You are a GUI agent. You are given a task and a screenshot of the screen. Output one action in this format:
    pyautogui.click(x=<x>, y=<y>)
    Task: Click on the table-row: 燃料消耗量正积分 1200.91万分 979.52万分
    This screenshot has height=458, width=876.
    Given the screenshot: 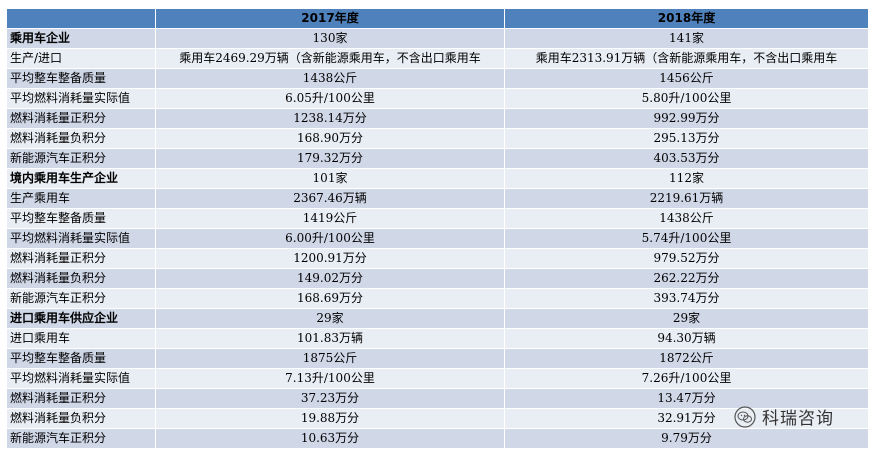 What is the action you would take?
    pyautogui.click(x=437, y=258)
    